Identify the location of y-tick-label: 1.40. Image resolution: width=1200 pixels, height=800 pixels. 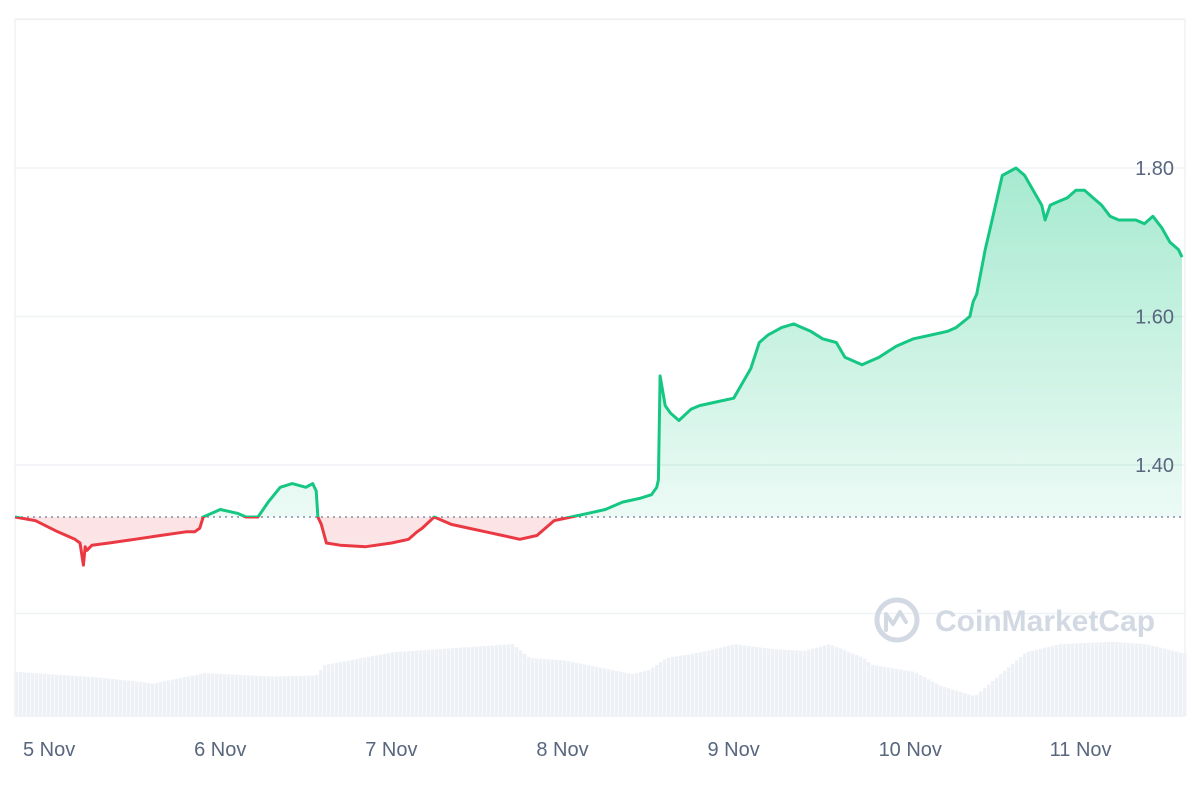
(1154, 466).